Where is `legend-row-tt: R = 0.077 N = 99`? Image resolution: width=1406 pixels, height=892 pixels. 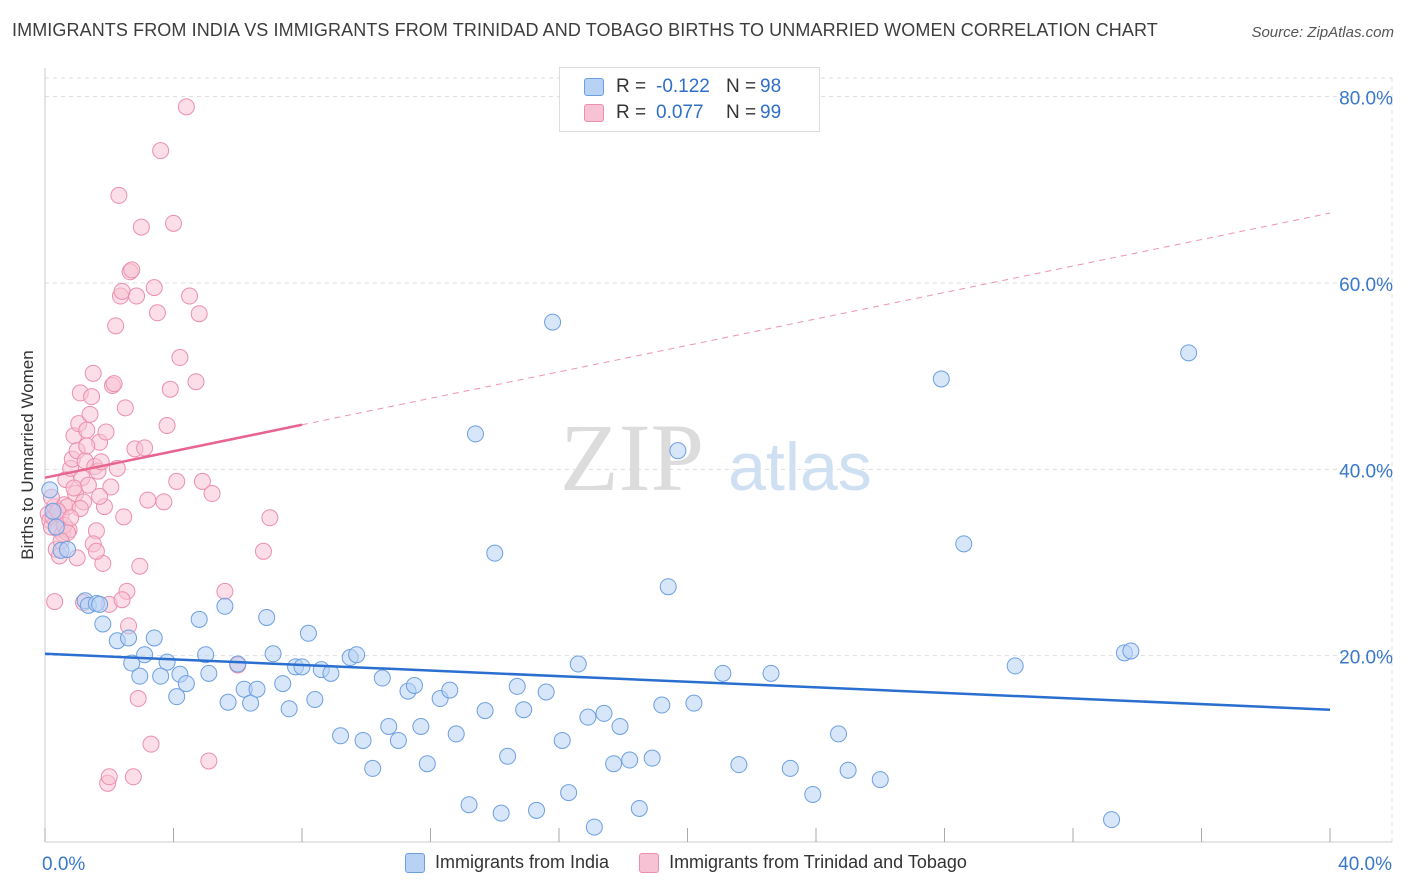 legend-row-tt: R = 0.077 N = 99 is located at coordinates (682, 113).